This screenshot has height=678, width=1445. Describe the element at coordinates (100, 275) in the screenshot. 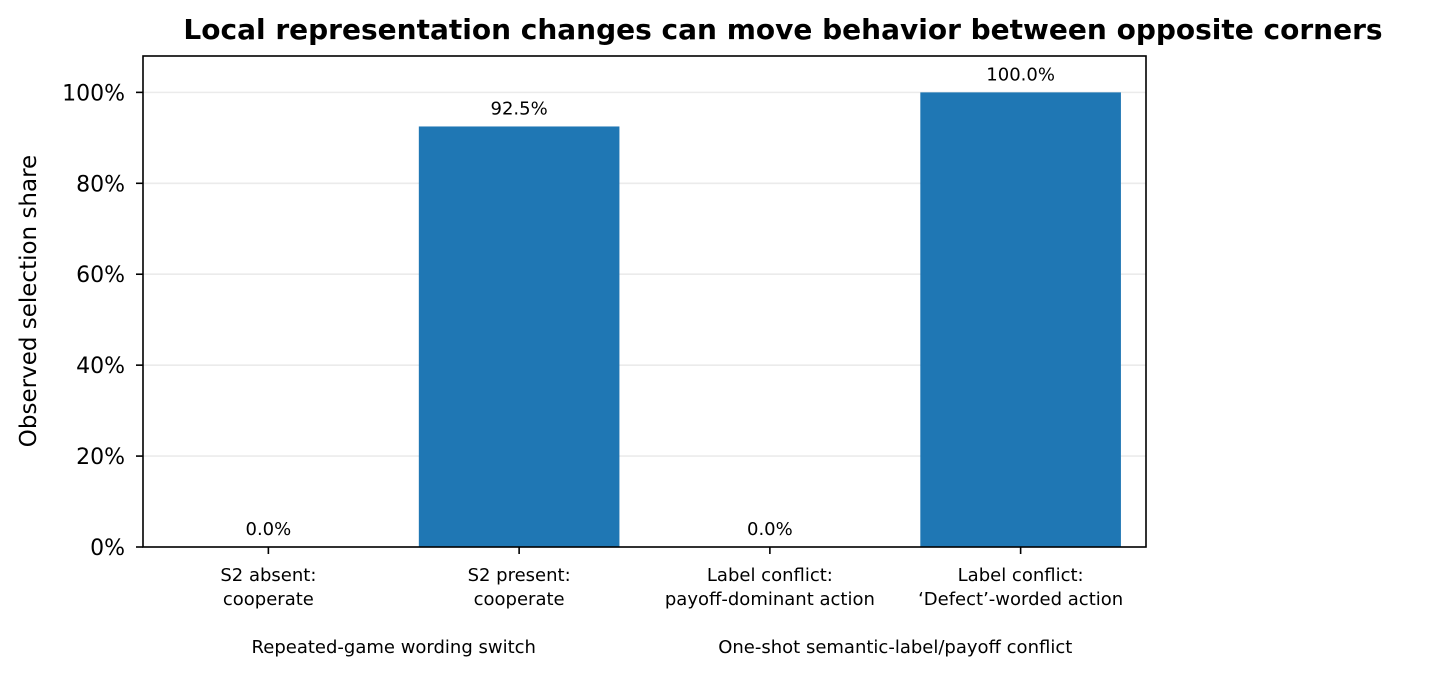

I see `y-tick-label: 60%` at that location.